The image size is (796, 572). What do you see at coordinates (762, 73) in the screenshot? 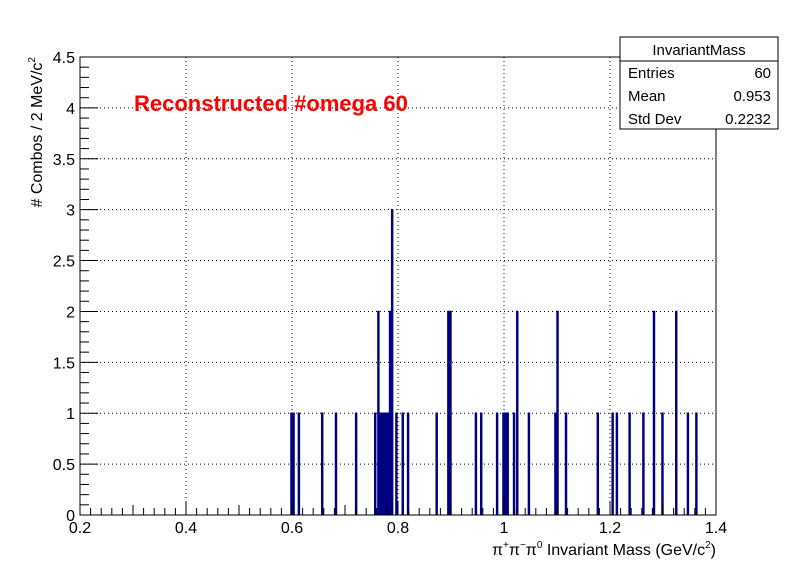
I see `stats-value-entries: 60` at bounding box center [762, 73].